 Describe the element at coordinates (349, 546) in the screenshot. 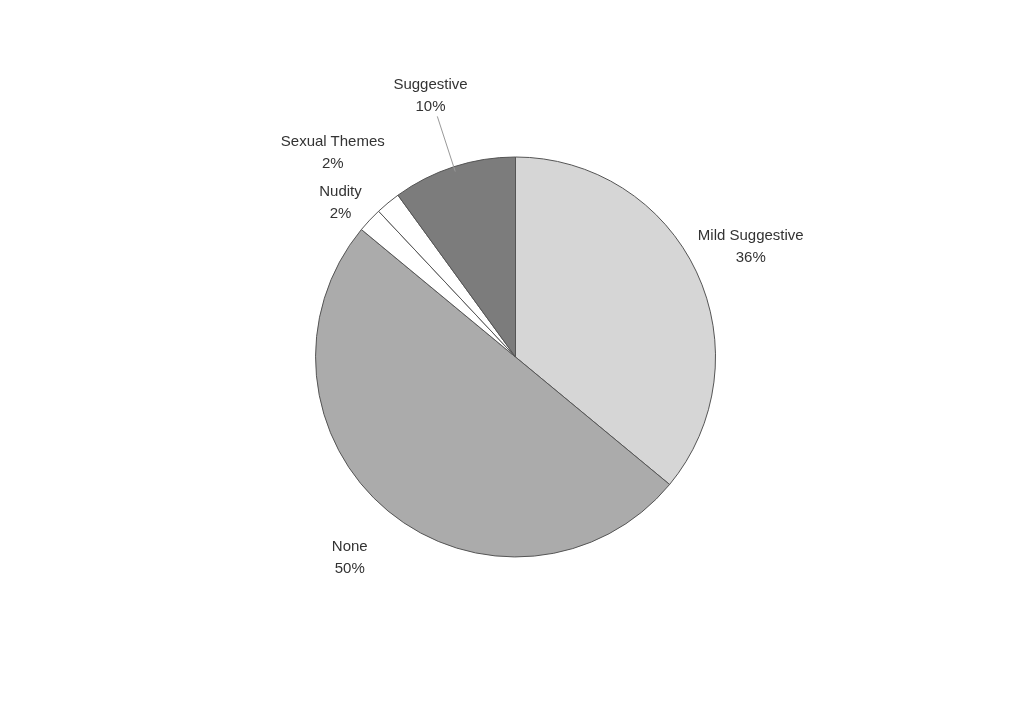

I see `slice-label: None` at that location.